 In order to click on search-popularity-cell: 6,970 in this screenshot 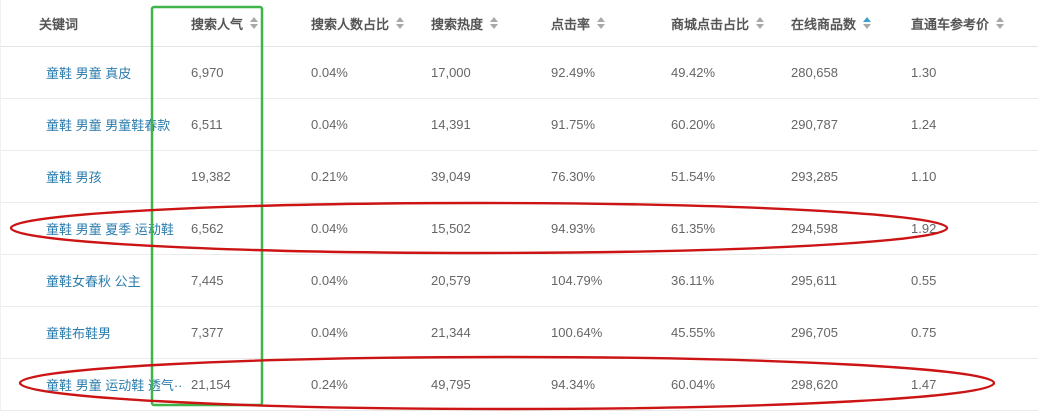, I will do `click(246, 72)`.